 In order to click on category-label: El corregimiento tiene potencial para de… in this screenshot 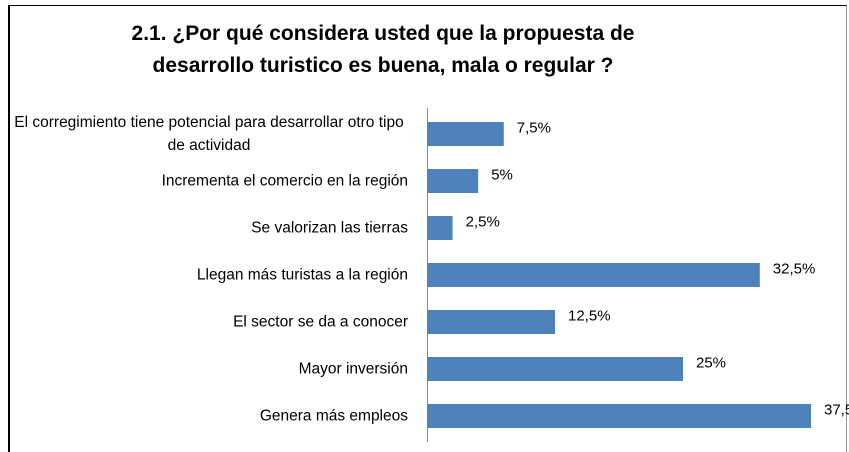, I will do `click(209, 134)`.